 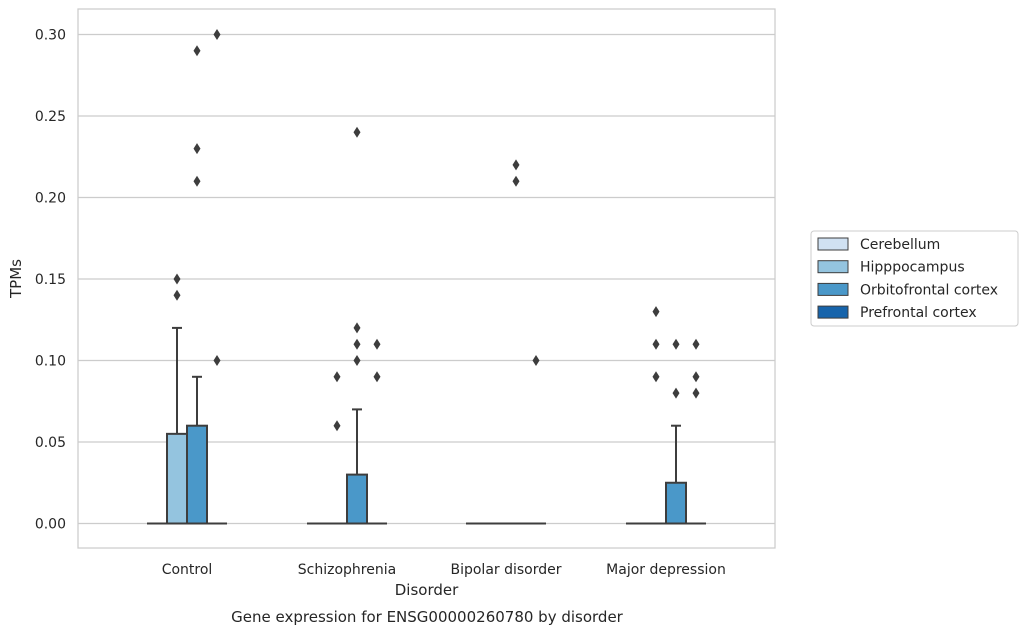 I want to click on legend-label: Cerebellum, so click(x=900, y=245).